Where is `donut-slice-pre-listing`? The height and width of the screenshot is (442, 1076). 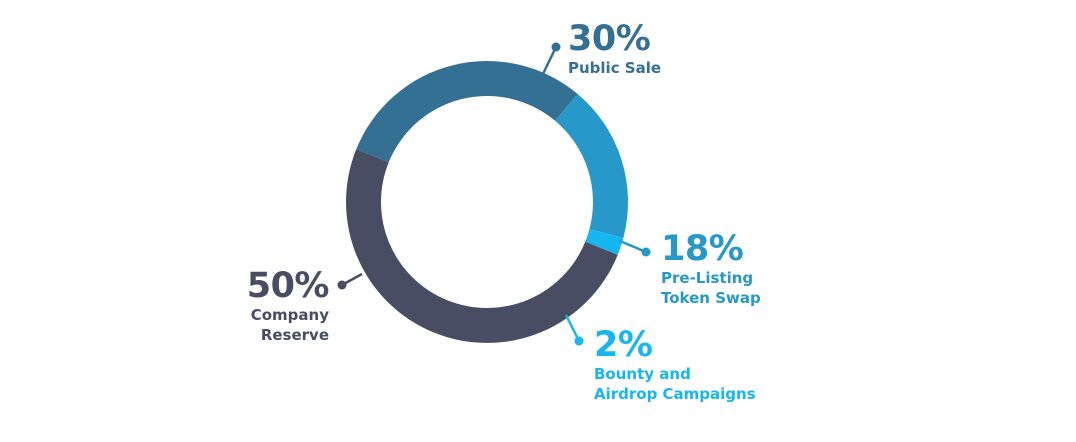
donut-slice-pre-listing is located at coordinates (591, 166).